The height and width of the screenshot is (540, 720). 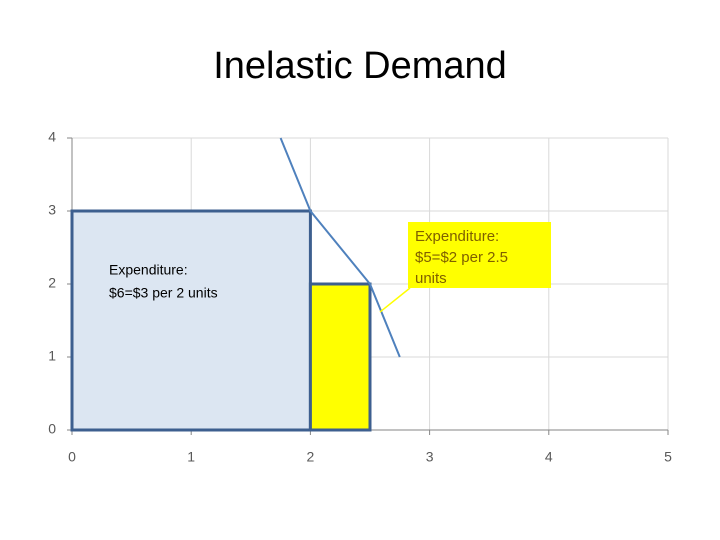 I want to click on callout-leader, so click(x=395, y=300).